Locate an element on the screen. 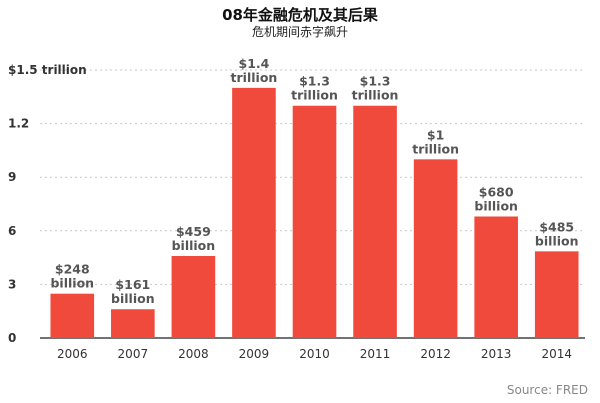  data-label-value: $680 is located at coordinates (496, 192).